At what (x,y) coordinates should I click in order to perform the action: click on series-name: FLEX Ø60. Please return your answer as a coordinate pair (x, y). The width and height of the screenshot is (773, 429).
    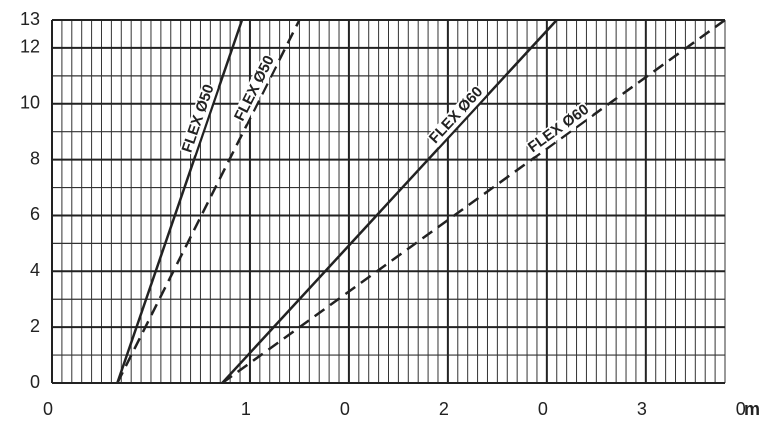
    Looking at the image, I should click on (558, 128).